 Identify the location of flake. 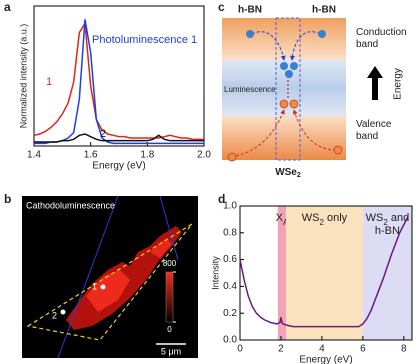
(124, 278).